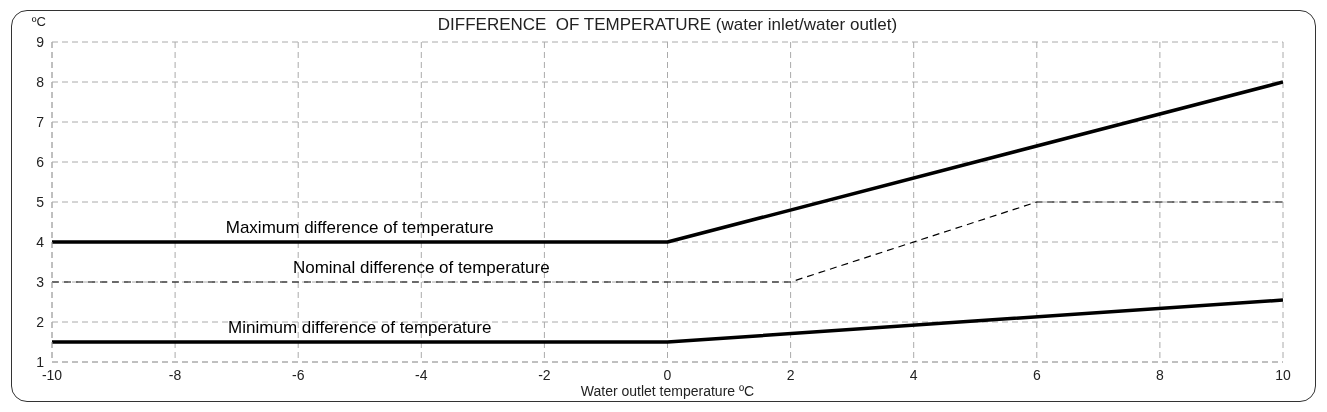  What do you see at coordinates (40, 321) in the screenshot?
I see `y-tick-label: 2` at bounding box center [40, 321].